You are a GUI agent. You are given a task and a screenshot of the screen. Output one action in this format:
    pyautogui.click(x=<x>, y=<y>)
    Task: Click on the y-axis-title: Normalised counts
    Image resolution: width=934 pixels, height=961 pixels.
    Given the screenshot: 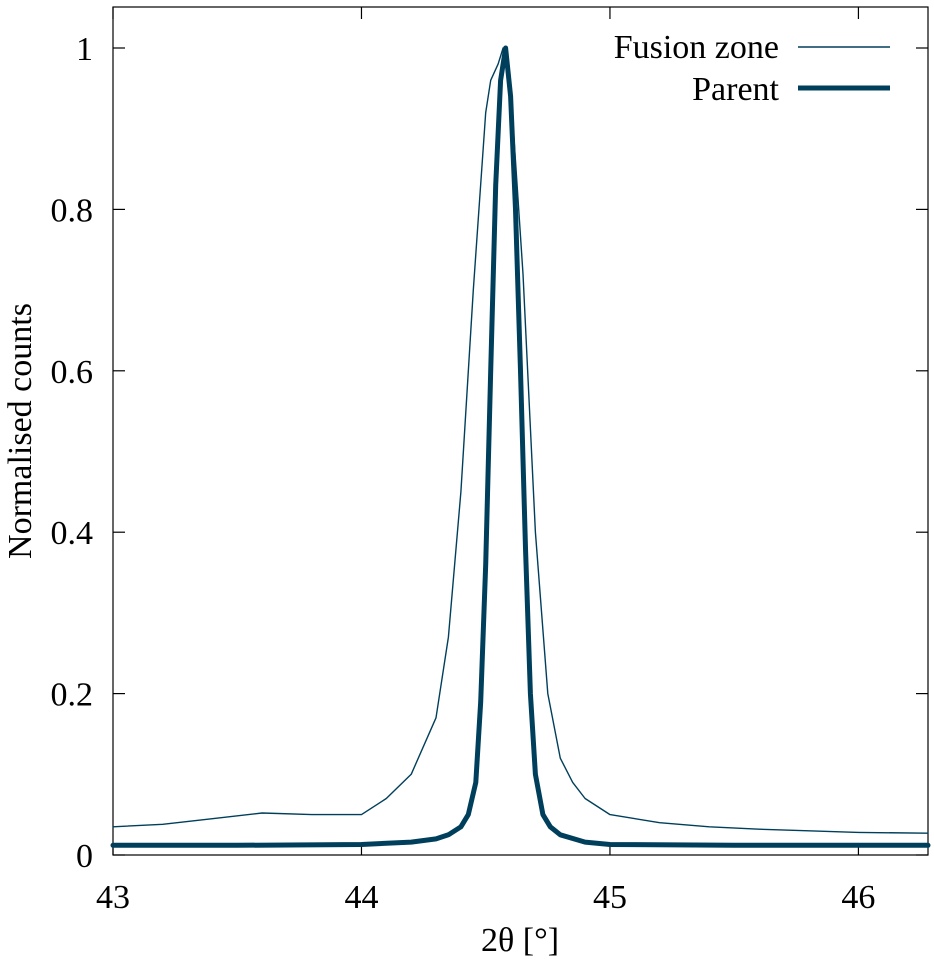 What is the action you would take?
    pyautogui.click(x=20, y=431)
    